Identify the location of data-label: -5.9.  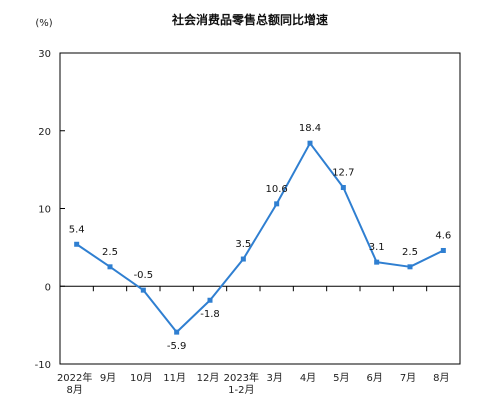
(177, 346).